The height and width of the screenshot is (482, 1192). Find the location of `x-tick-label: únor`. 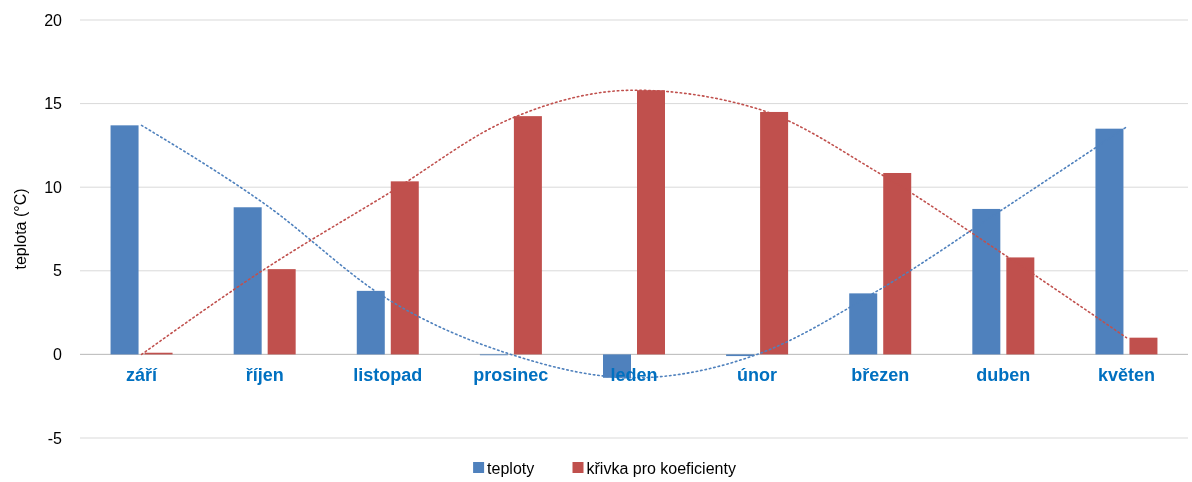

x-tick-label: únor is located at coordinates (757, 375).